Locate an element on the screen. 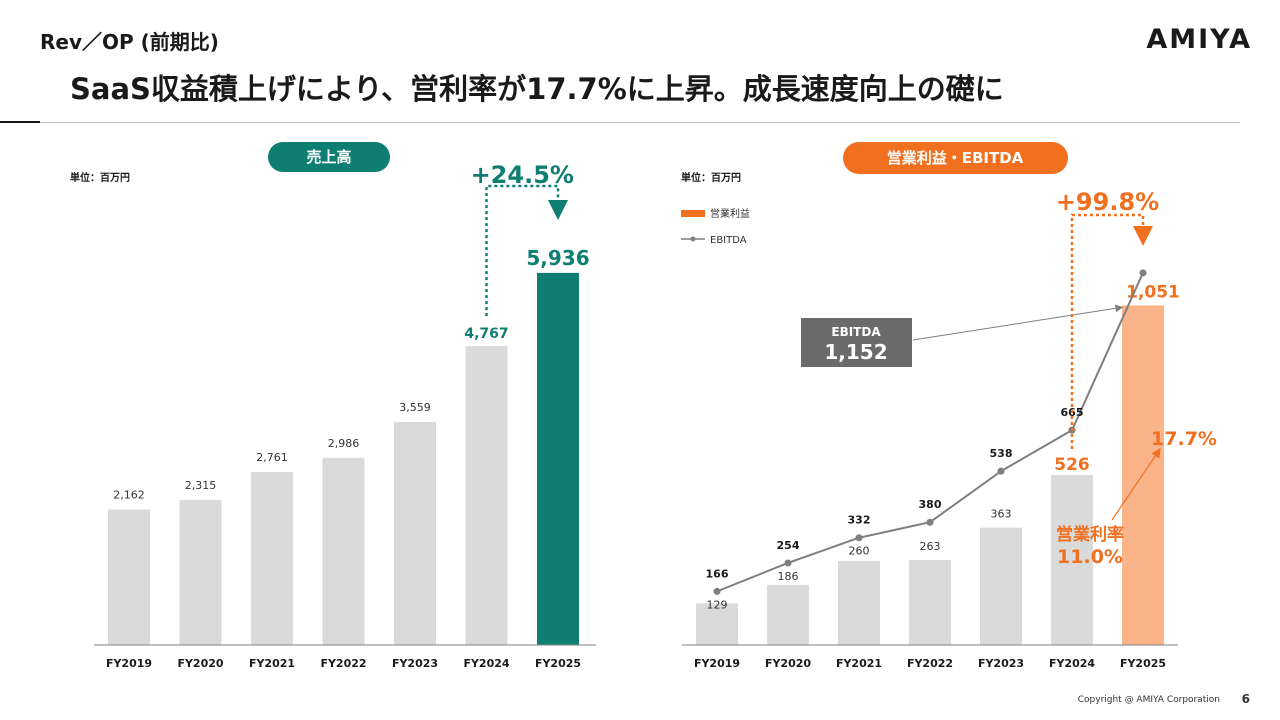 Image resolution: width=1280 pixels, height=720 pixels. op-margin-arrow is located at coordinates (1136, 484).